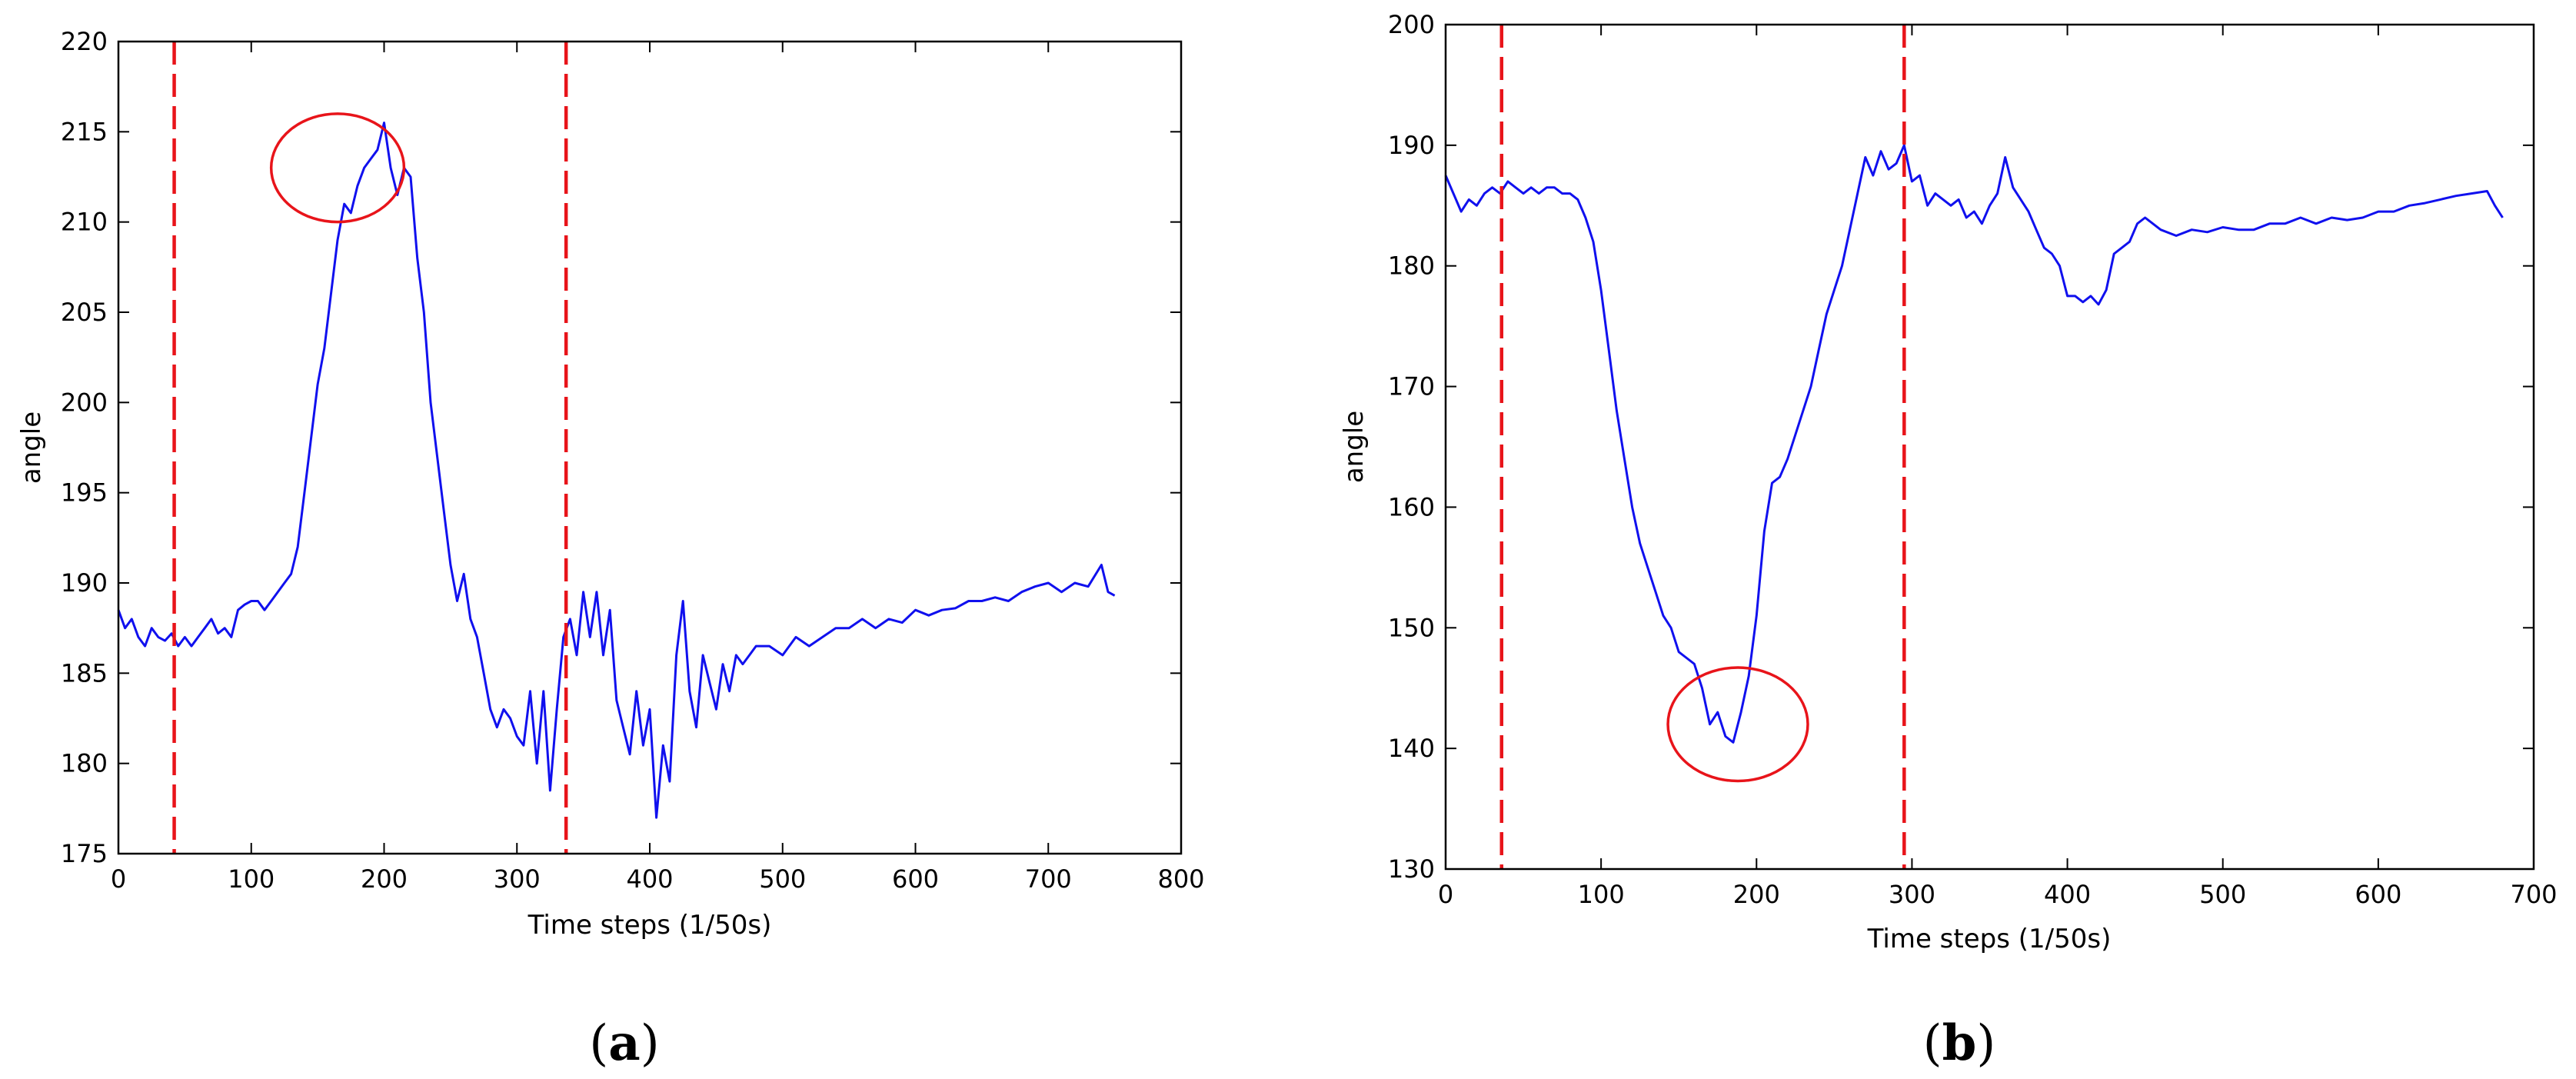 This screenshot has height=1079, width=2576. What do you see at coordinates (1989, 939) in the screenshot?
I see `chart-b-xlabel: Time steps (1/50s)` at bounding box center [1989, 939].